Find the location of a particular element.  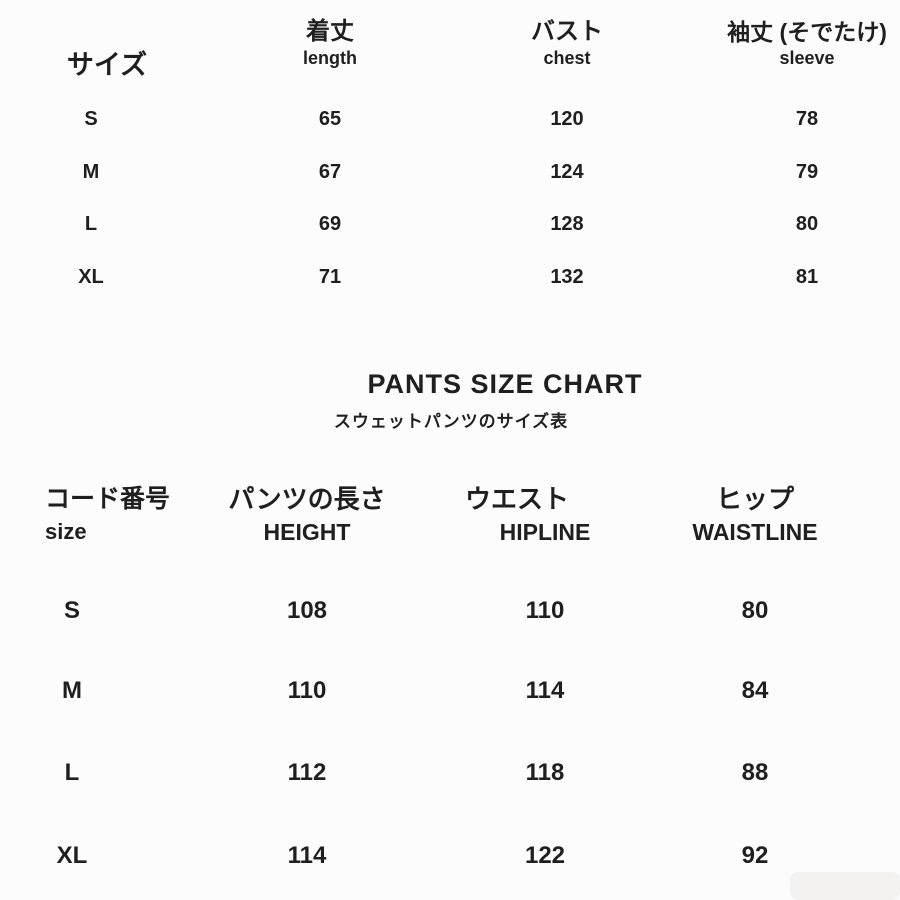

pants-row-size-label: L is located at coordinates (72, 772).